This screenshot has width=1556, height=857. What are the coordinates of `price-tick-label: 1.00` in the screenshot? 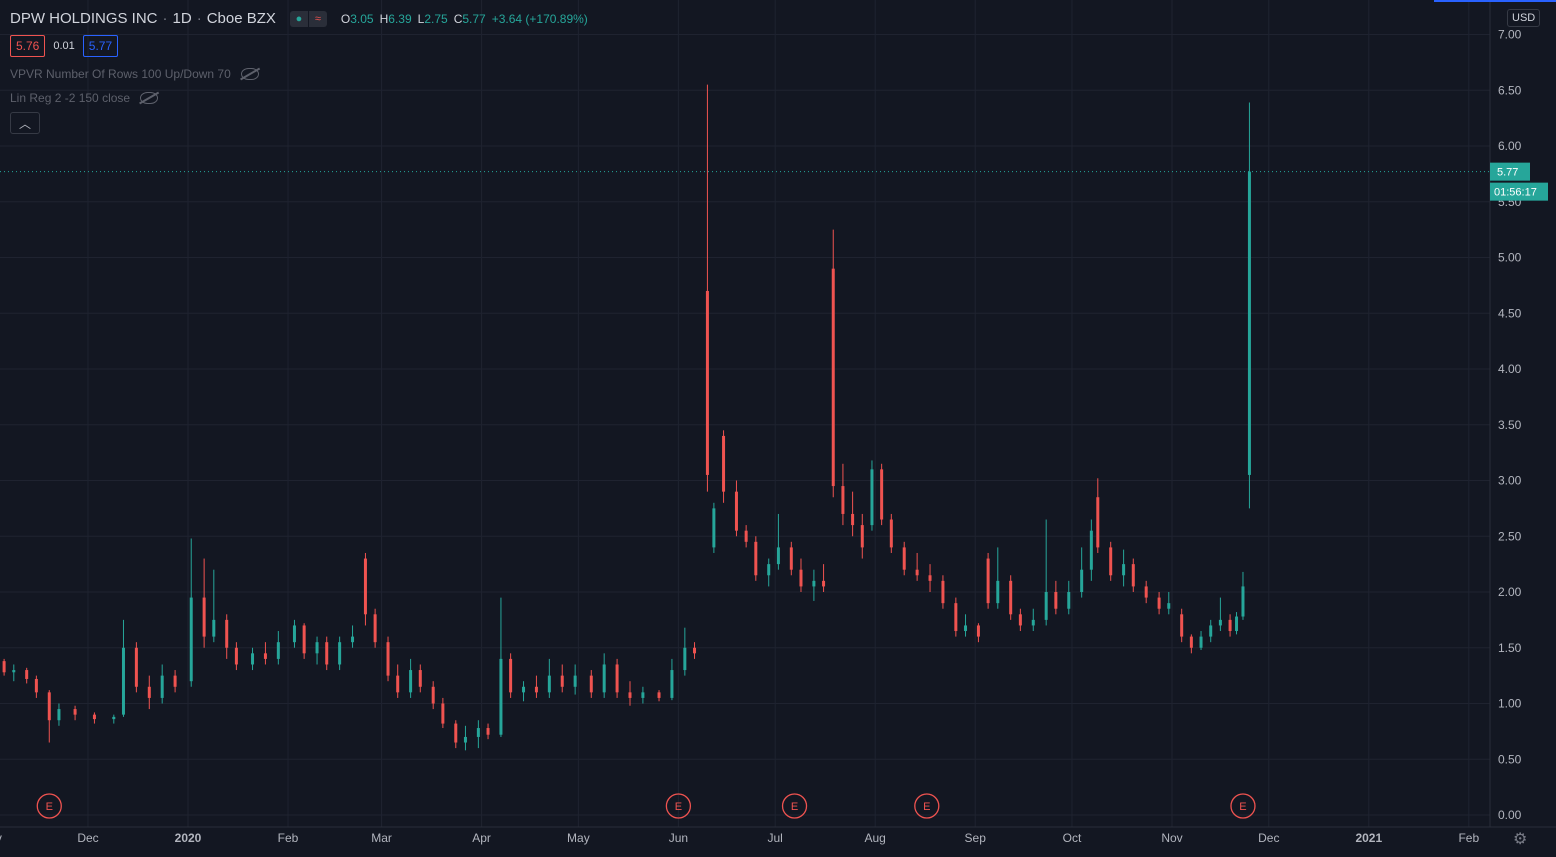 It's located at (1510, 704).